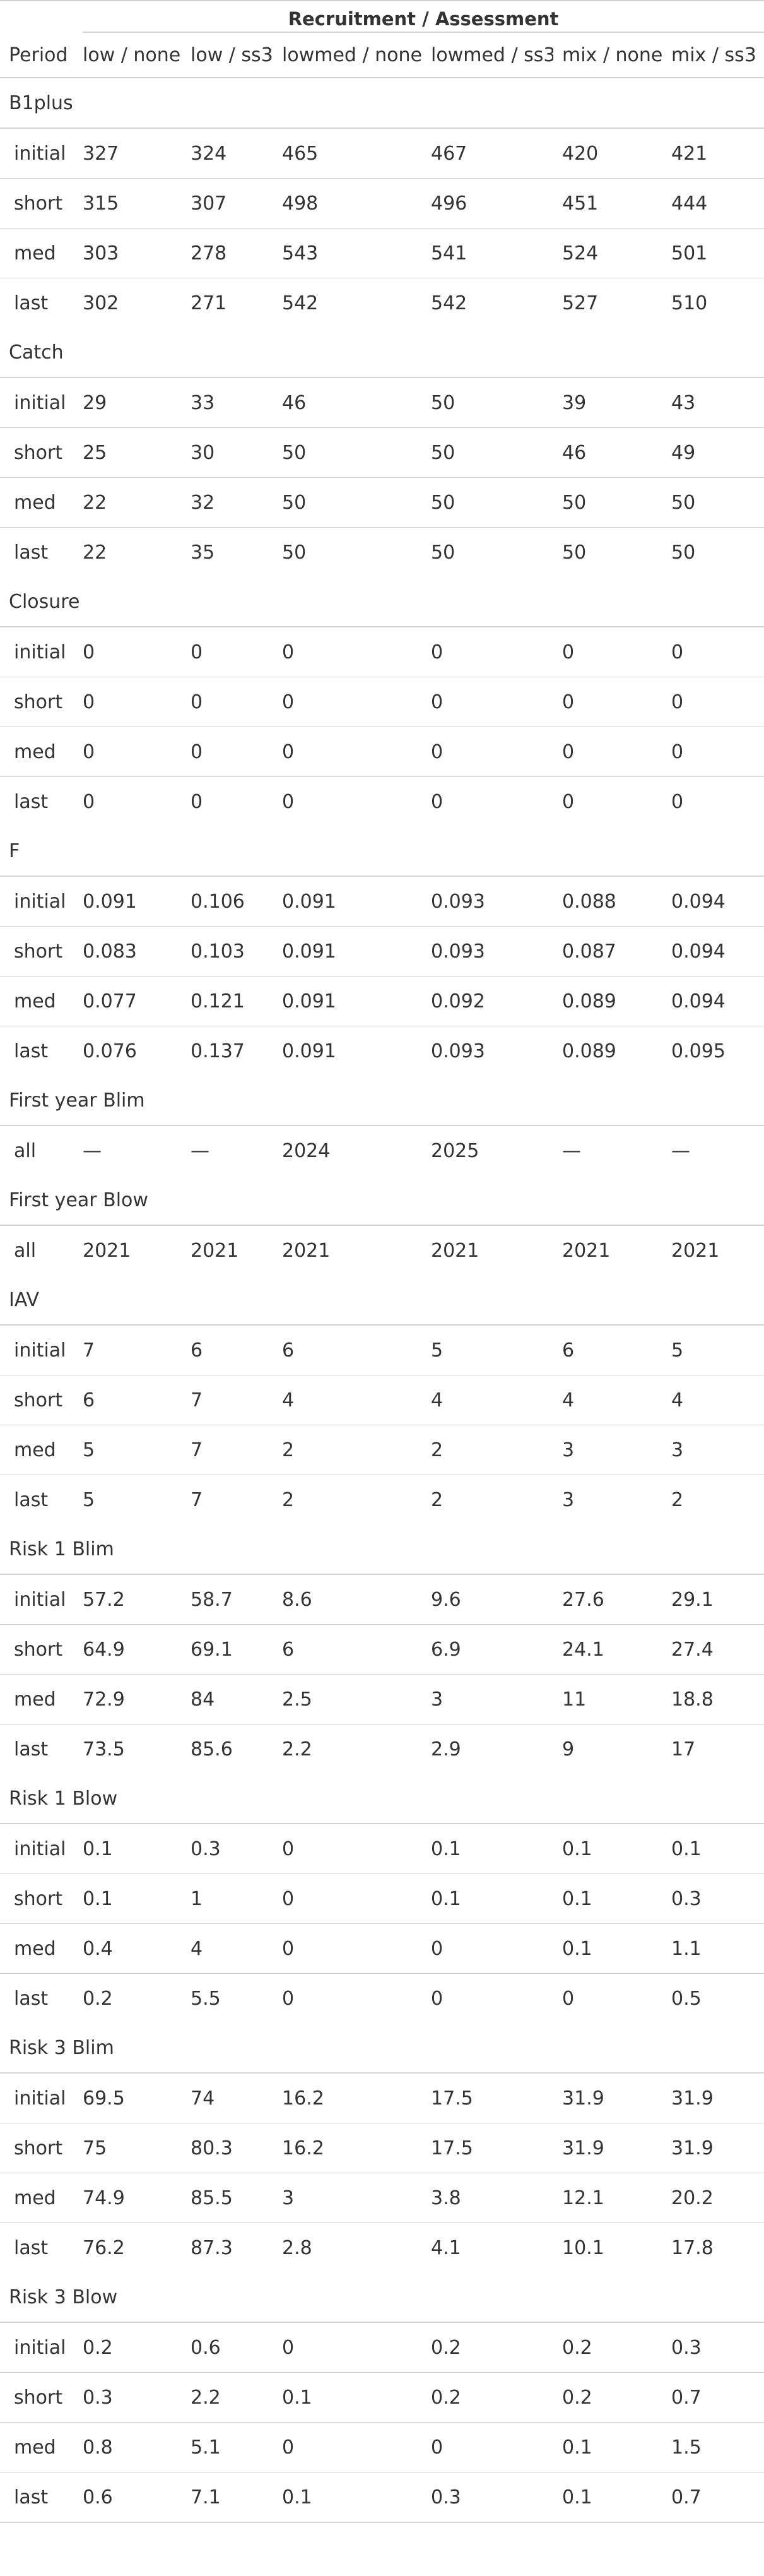 The image size is (764, 2576). I want to click on value-cell: 542, so click(487, 303).